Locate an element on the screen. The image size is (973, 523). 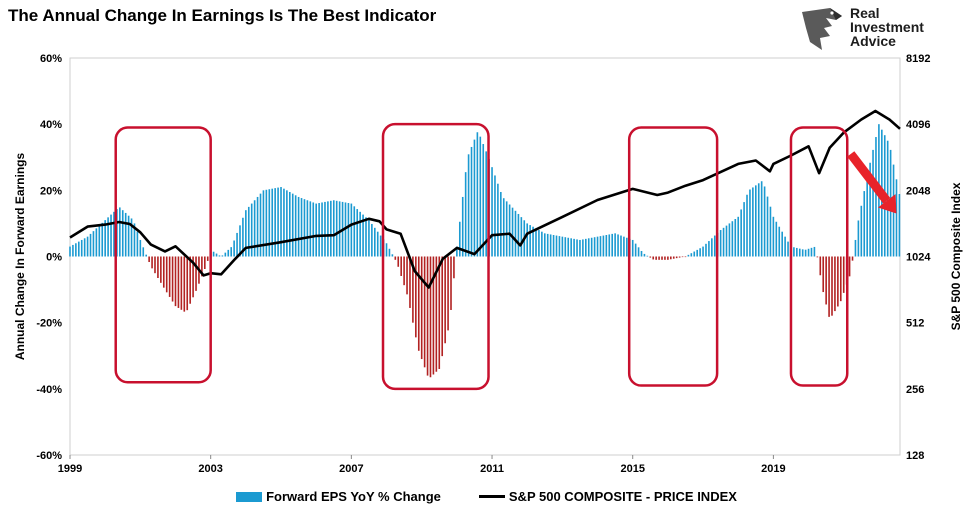
y-right-tick-label: 2048 is located at coordinates (918, 191).